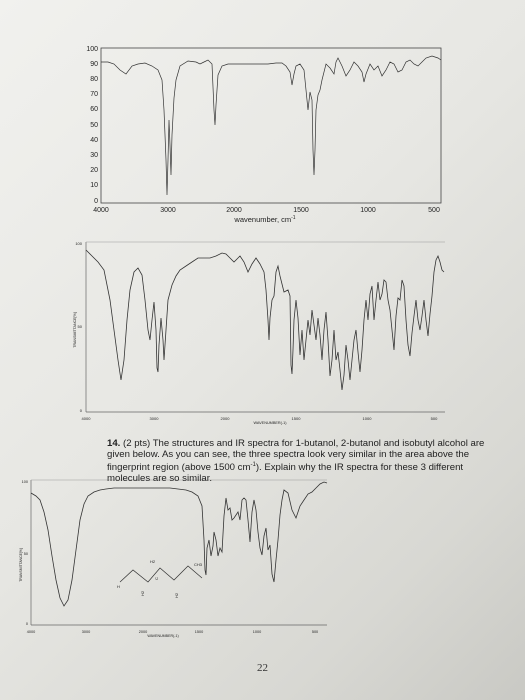 This screenshot has height=700, width=525. What do you see at coordinates (78, 243) in the screenshot?
I see `spectrum2-y-top: 100` at bounding box center [78, 243].